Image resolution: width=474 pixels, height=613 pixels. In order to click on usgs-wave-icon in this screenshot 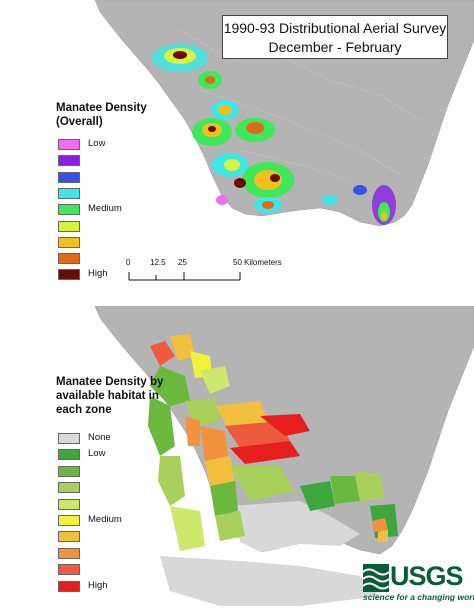, I will do `click(376, 578)`.